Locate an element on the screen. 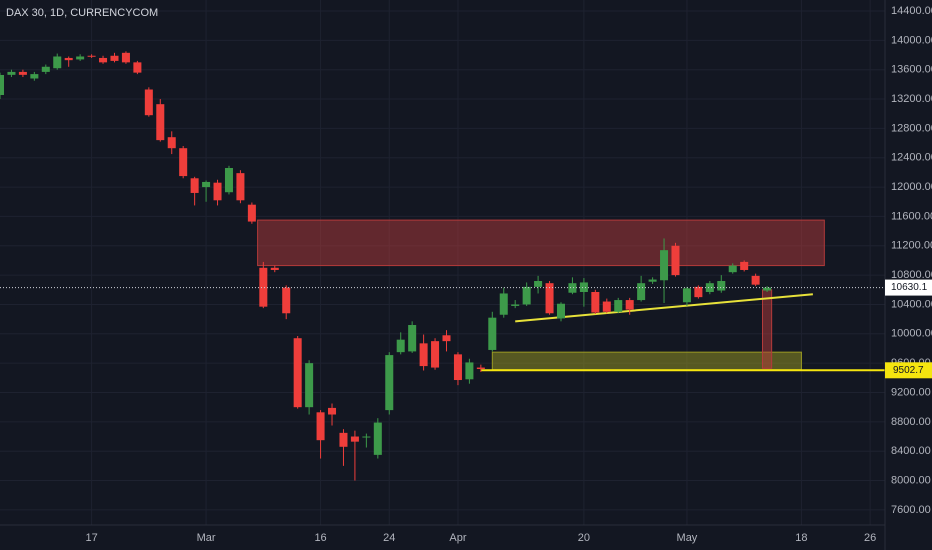 The height and width of the screenshot is (550, 932). hline-price-box is located at coordinates (908, 370).